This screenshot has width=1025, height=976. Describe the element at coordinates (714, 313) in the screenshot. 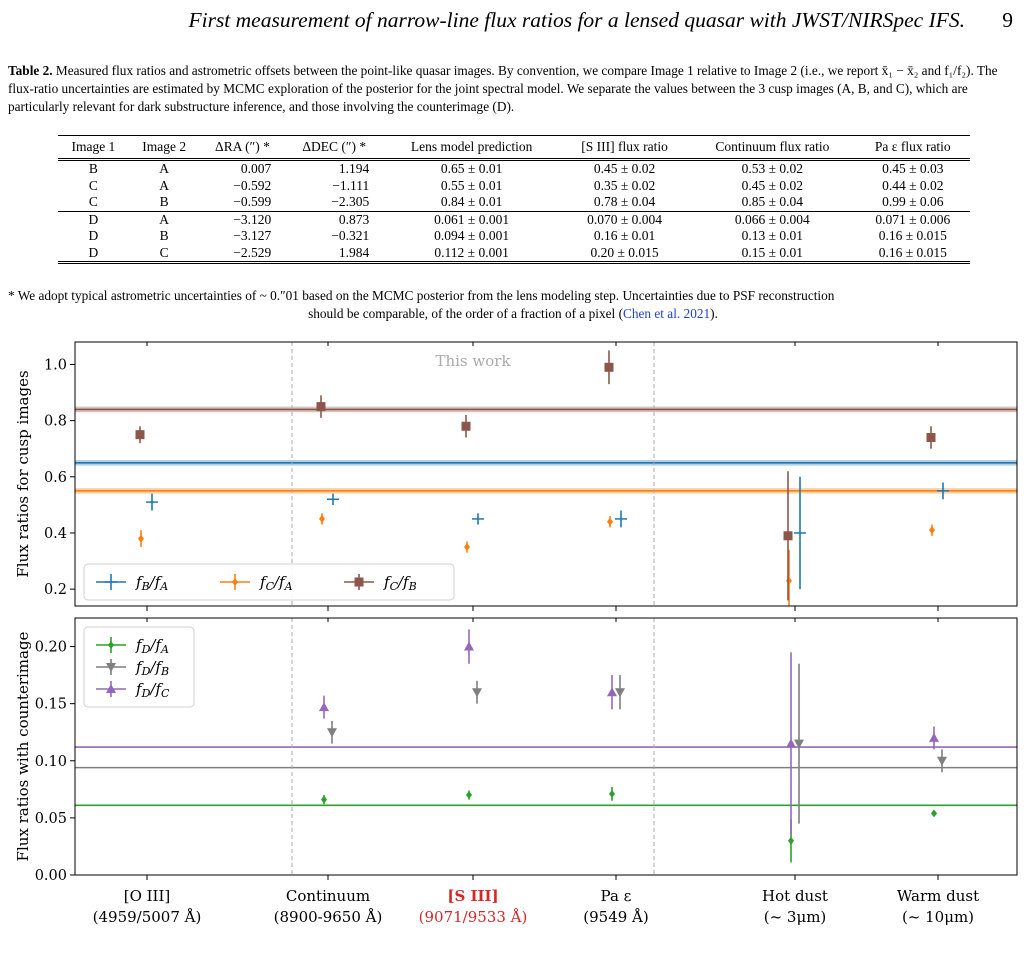

I see `footnote-line-2-post: ).` at that location.